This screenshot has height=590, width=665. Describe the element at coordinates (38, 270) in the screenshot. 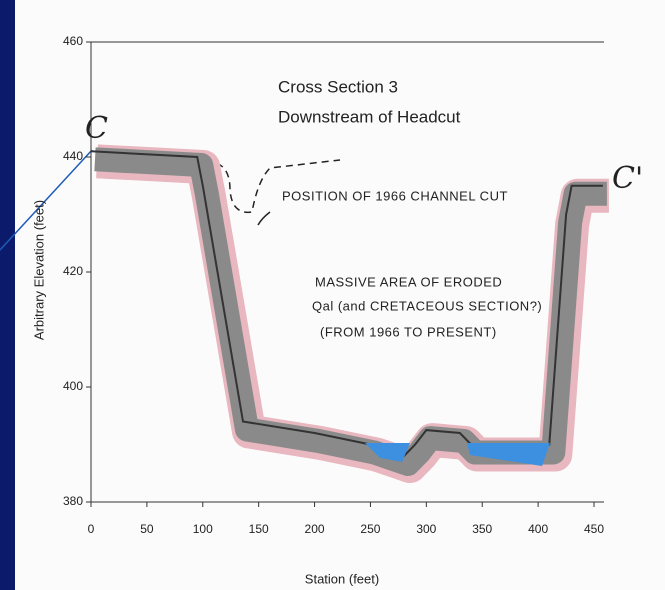

I see `y-axis-label: Arbitrary Elevation (feet)` at that location.